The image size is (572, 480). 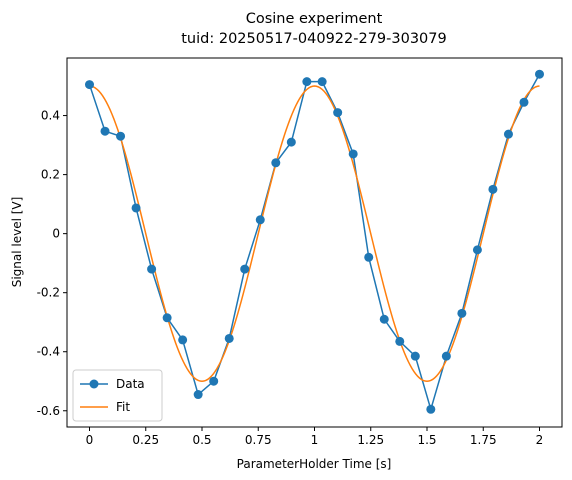 What do you see at coordinates (314, 19) in the screenshot?
I see `chart-title: Cosine experiment` at bounding box center [314, 19].